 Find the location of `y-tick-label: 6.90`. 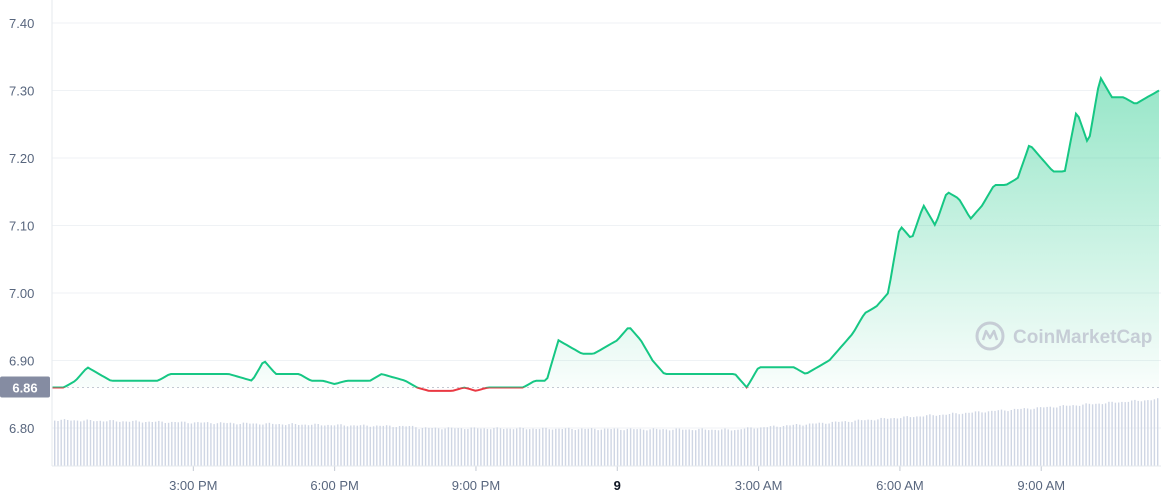

y-tick-label: 6.90 is located at coordinates (21, 361).